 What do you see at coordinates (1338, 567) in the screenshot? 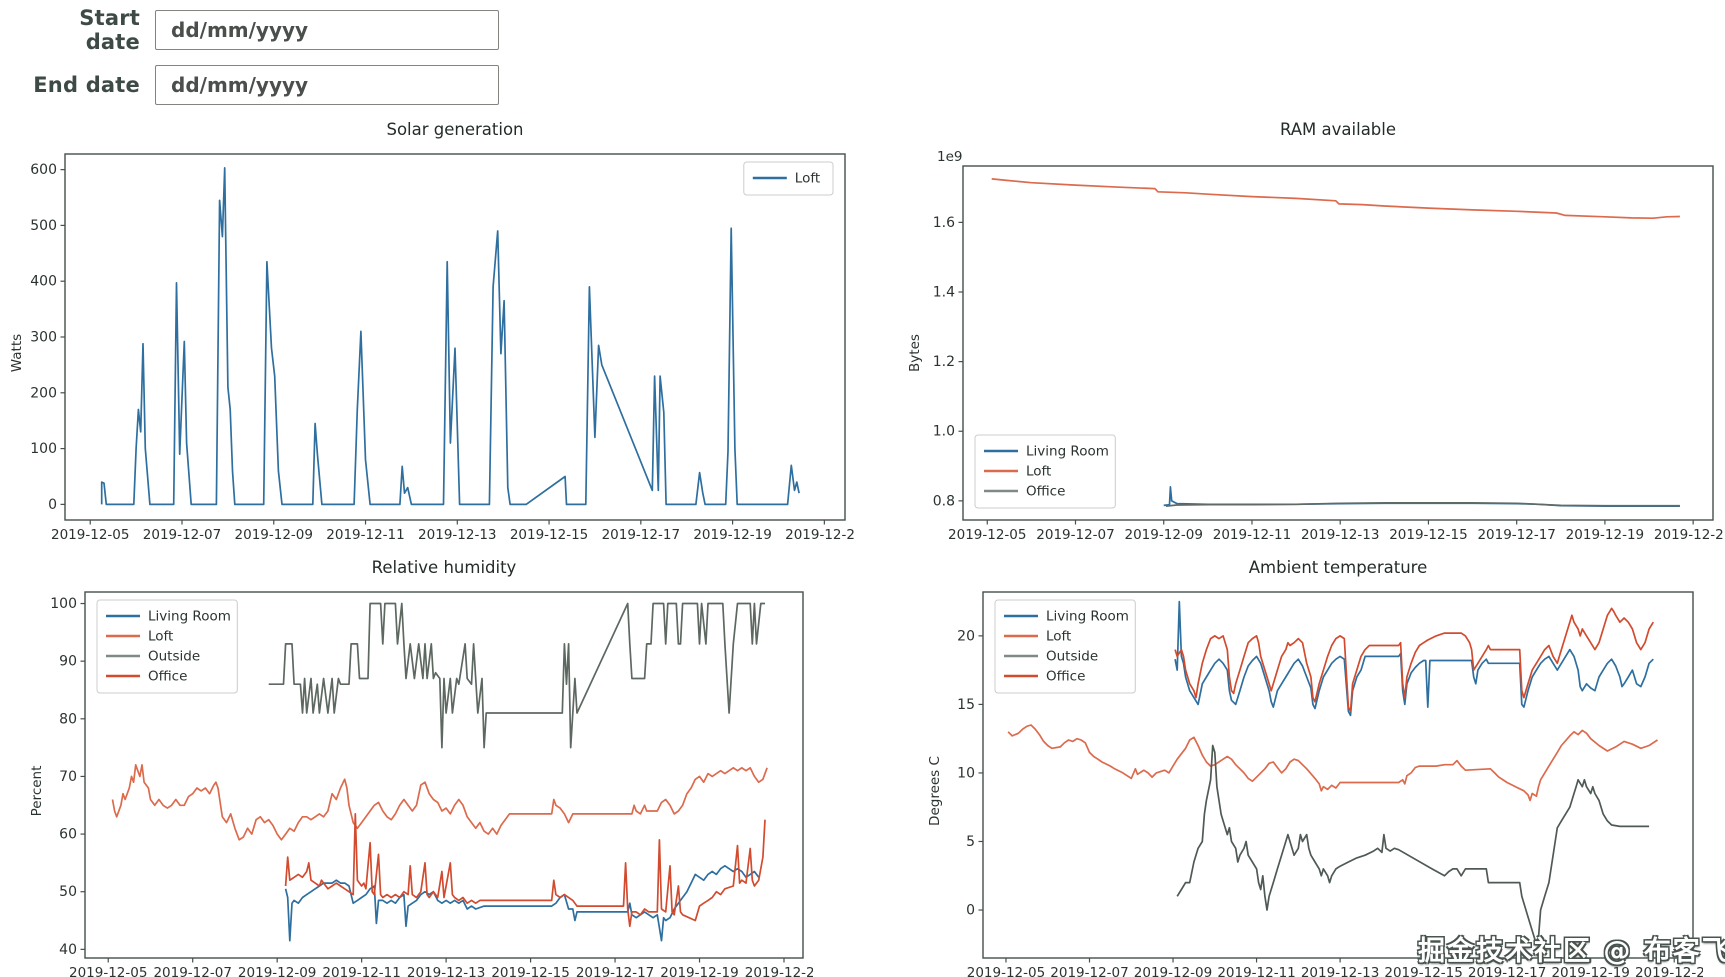
I see `chart-title: Ambient temperature` at bounding box center [1338, 567].